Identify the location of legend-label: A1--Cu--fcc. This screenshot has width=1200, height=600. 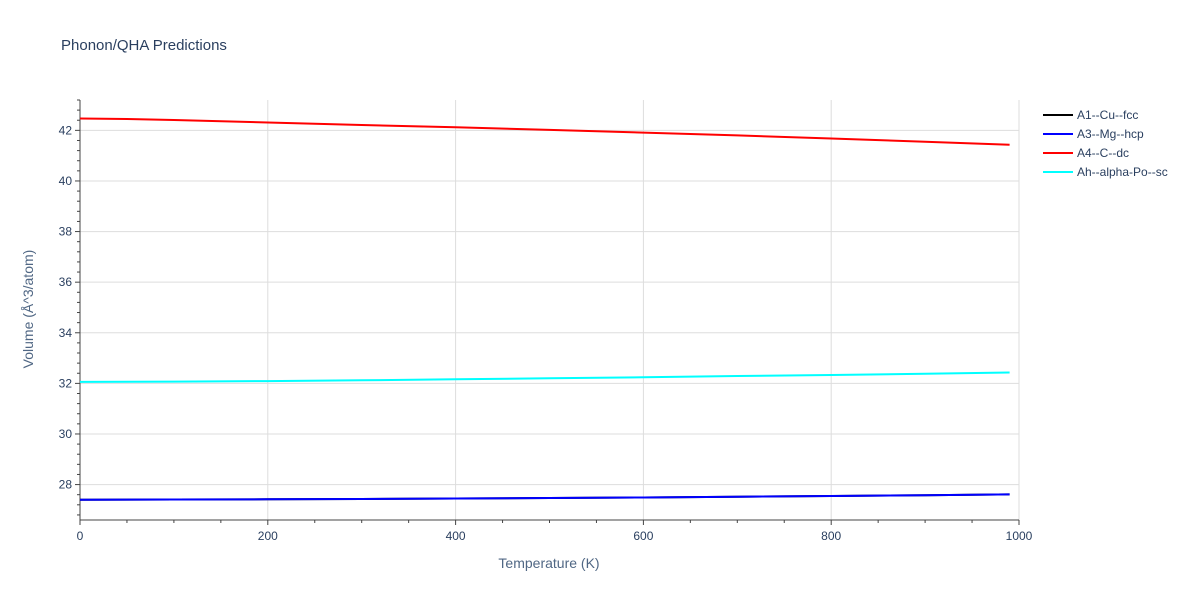
(1107, 115).